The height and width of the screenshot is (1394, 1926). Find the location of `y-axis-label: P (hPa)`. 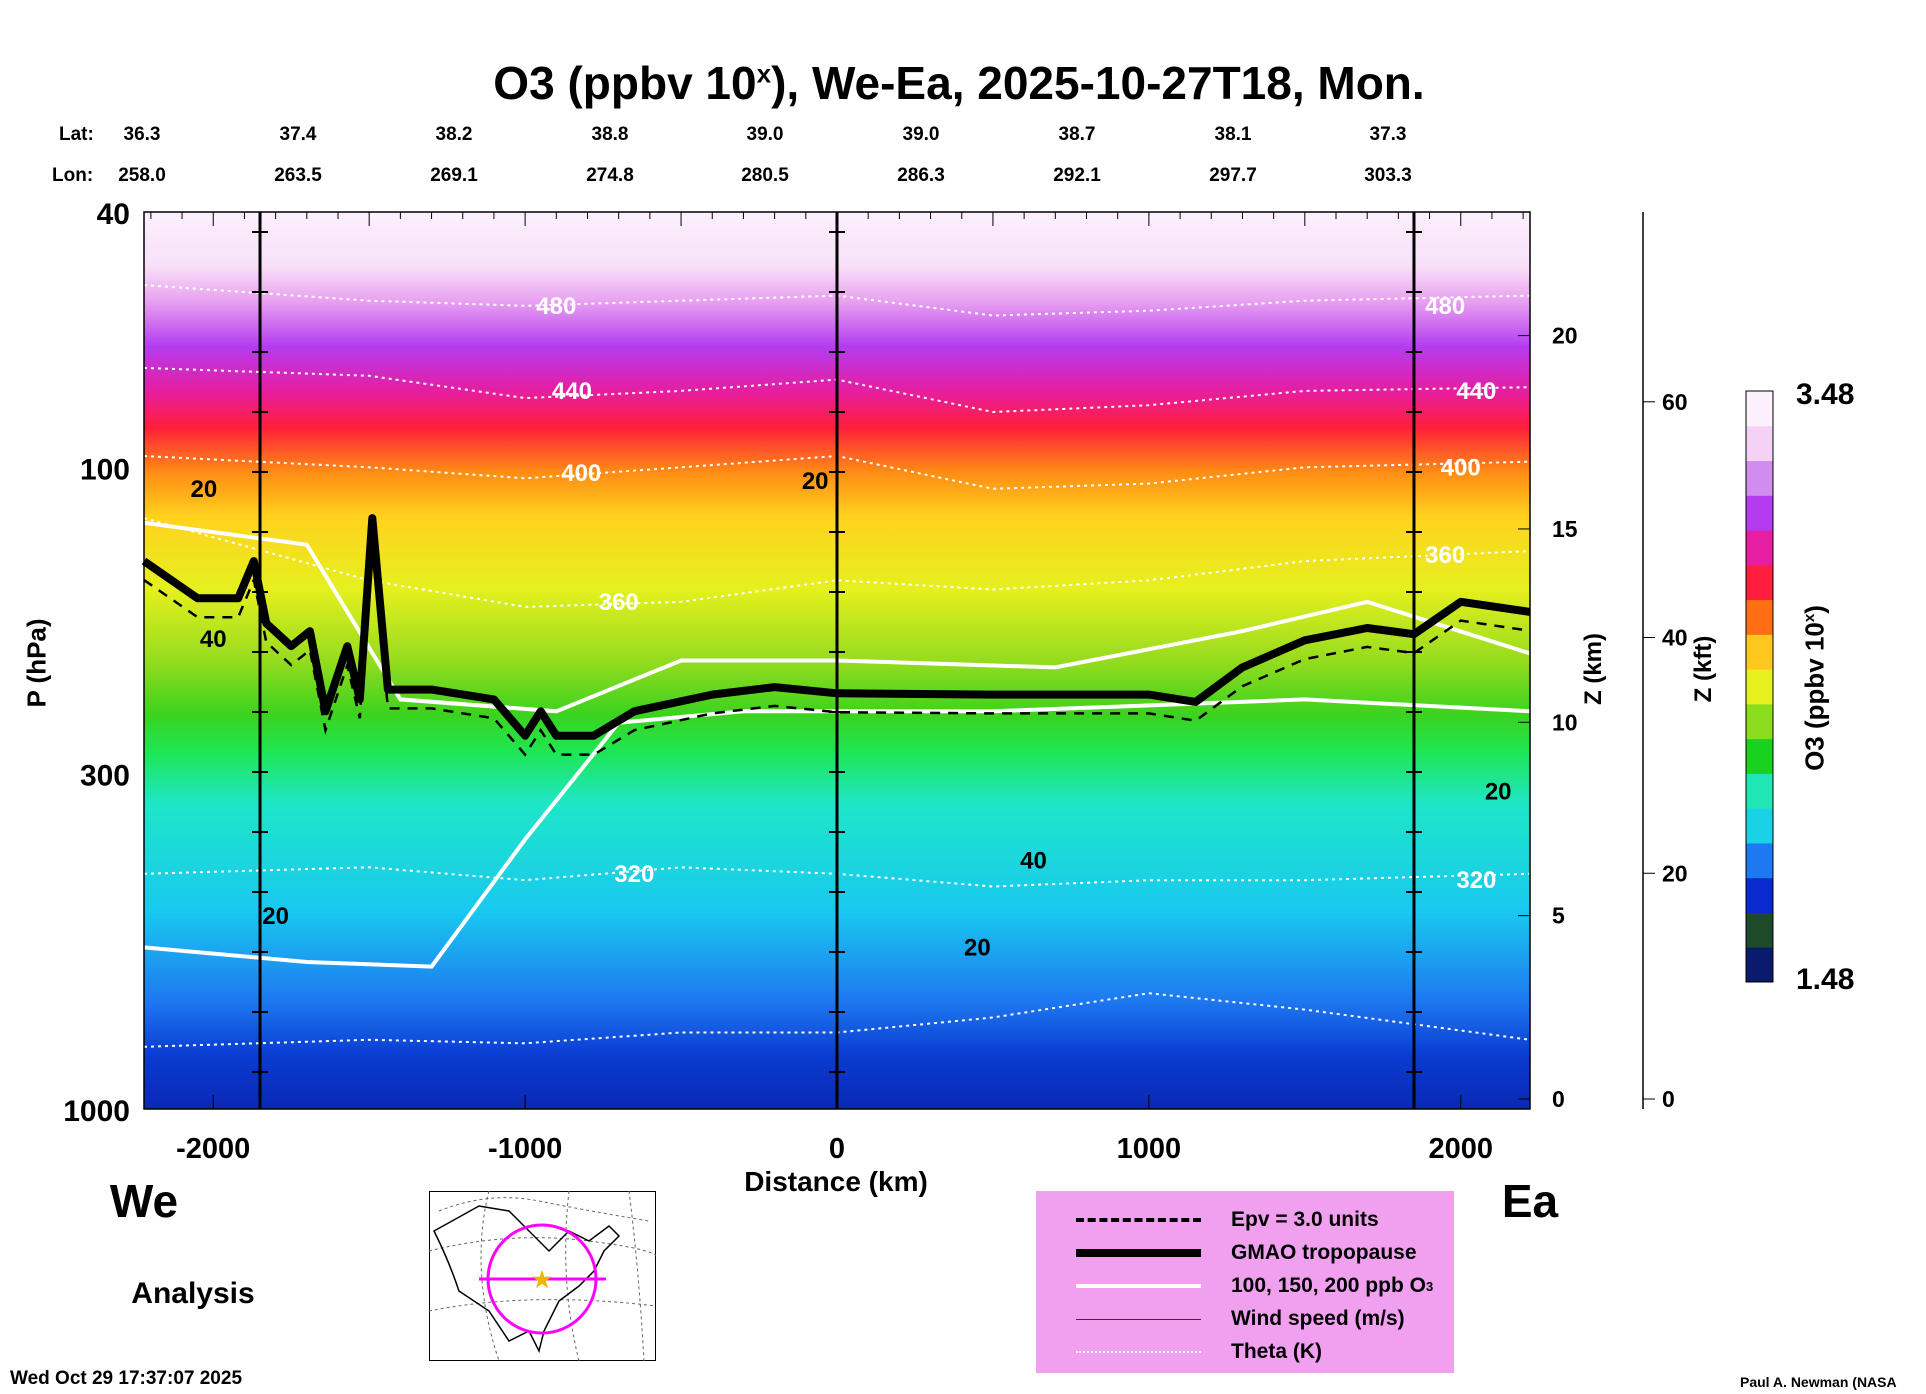

y-axis-label: P (hPa) is located at coordinates (36, 663).